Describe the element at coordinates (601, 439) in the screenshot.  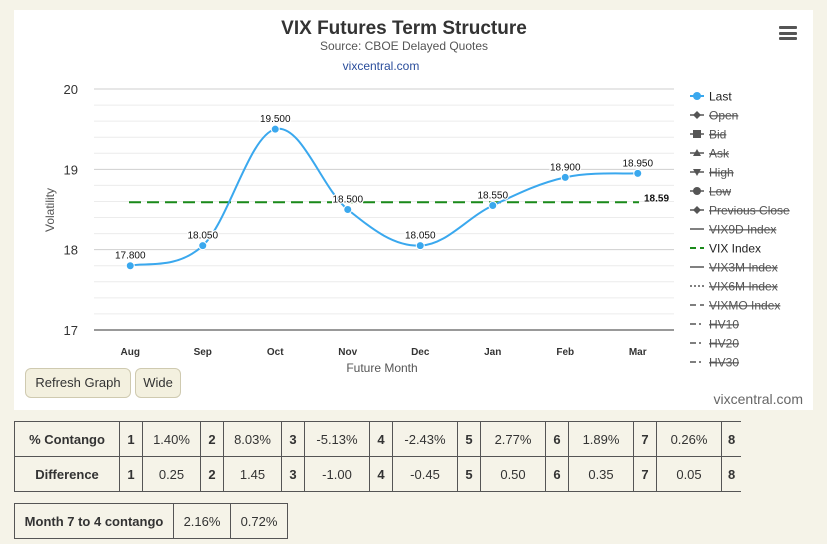
I see `contango-value: 1.89%` at that location.